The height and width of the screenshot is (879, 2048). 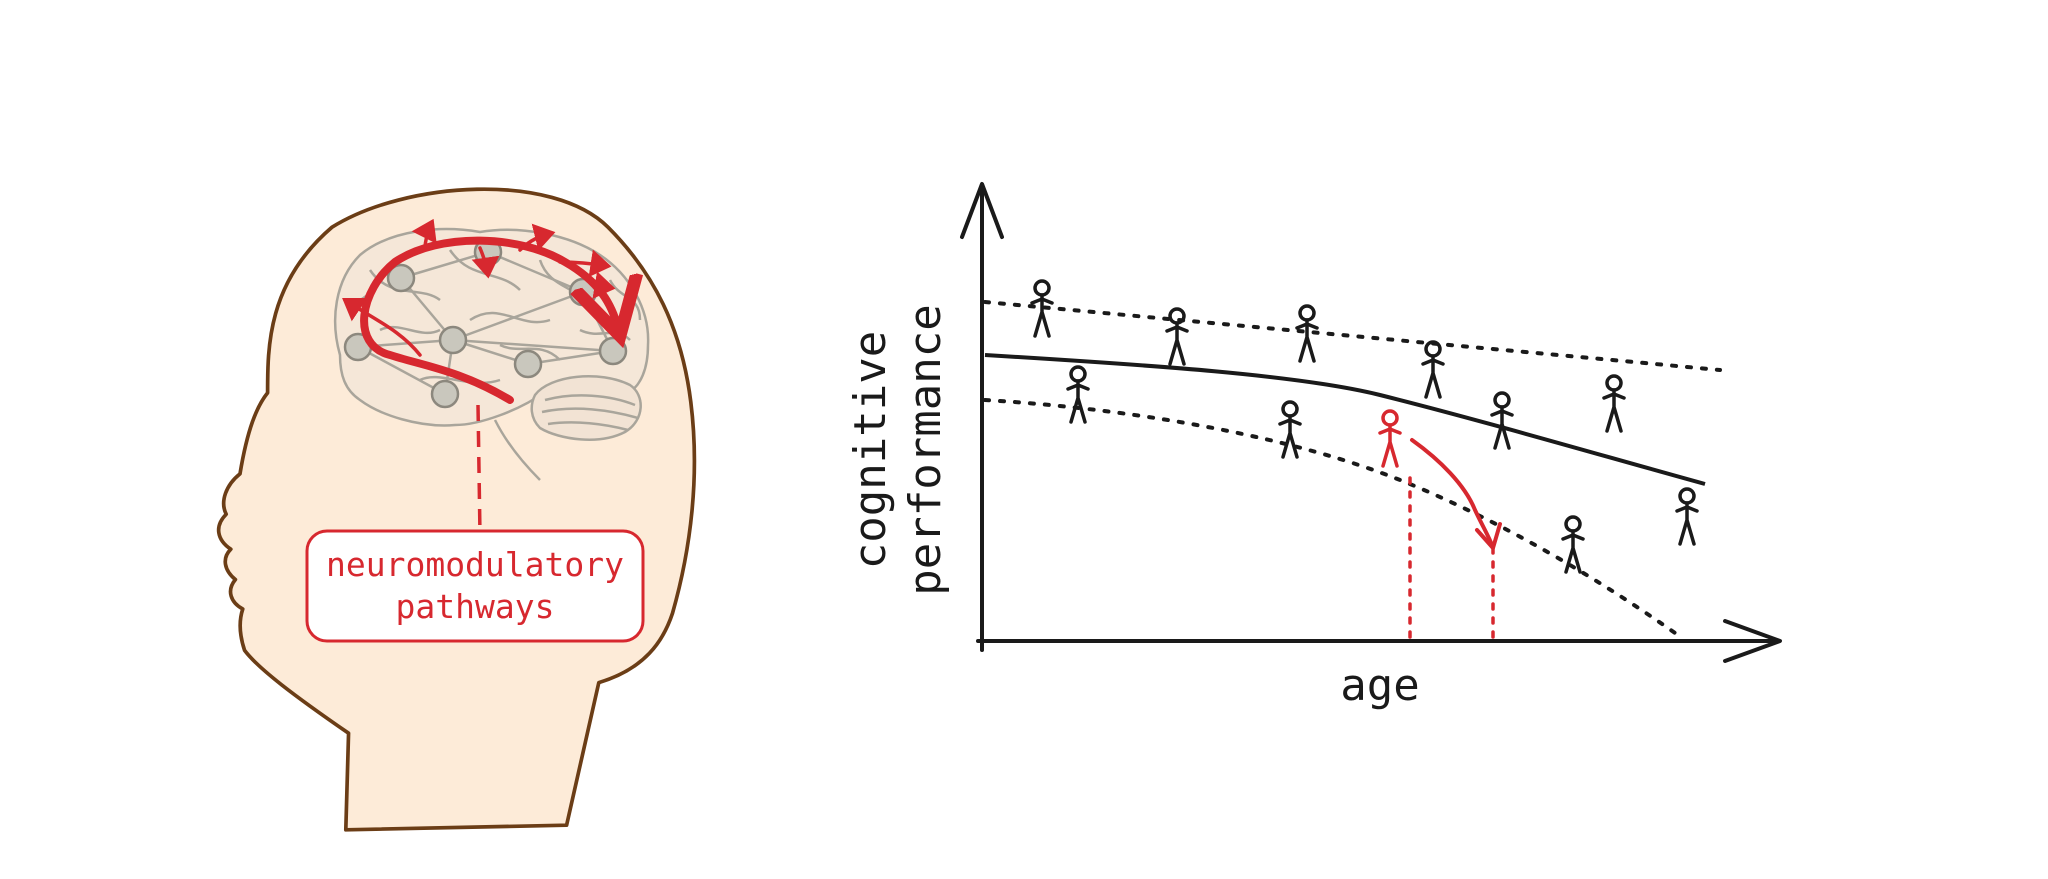 I want to click on y-axis-label-line-1: cognitive, so click(x=870, y=450).